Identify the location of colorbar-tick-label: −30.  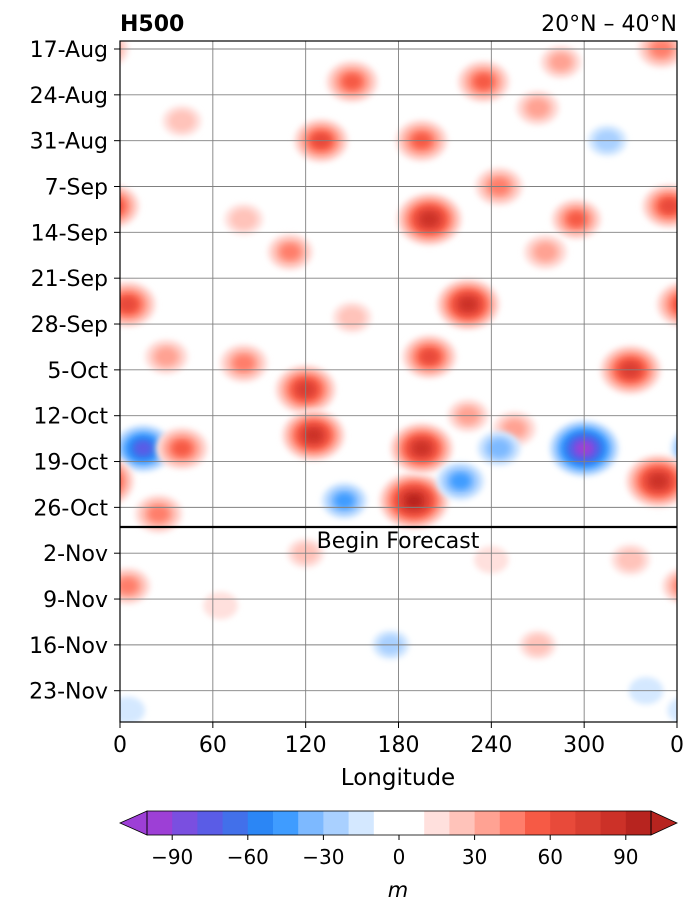
(323, 857).